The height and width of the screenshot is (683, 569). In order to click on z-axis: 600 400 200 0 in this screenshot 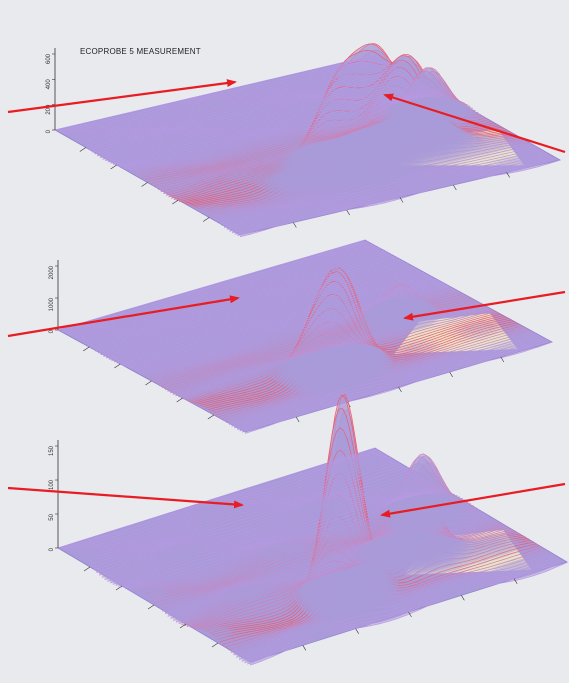, I will do `click(51, 90)`.